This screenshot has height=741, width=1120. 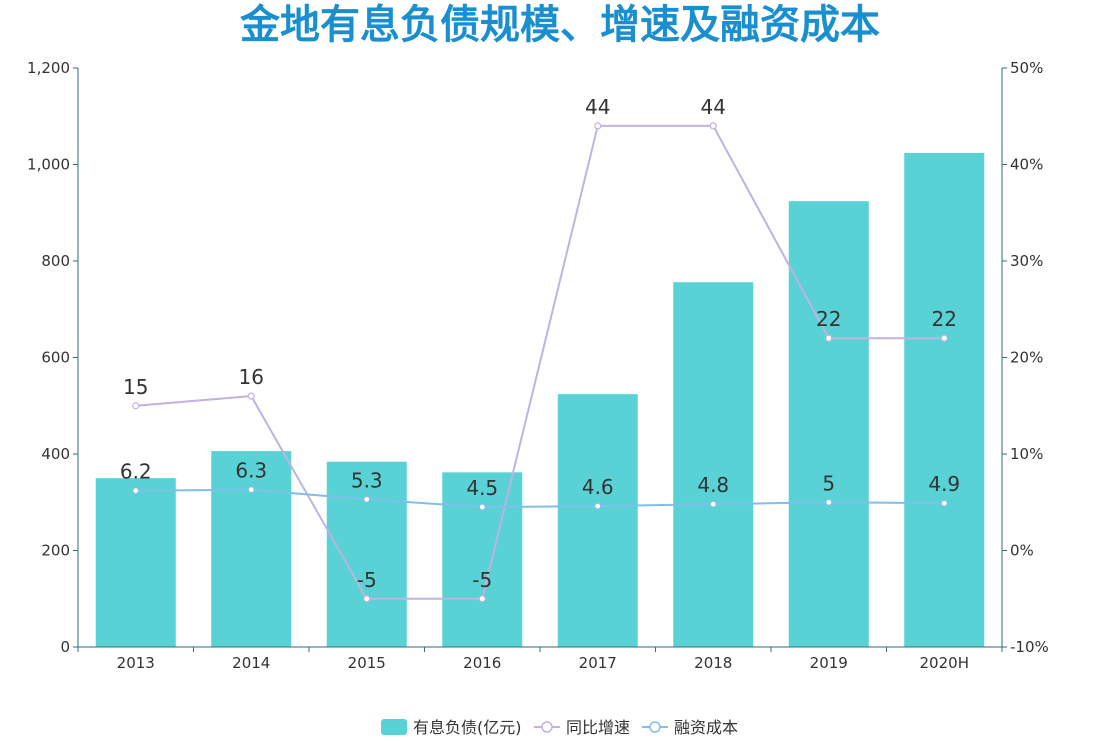 I want to click on growth-point-2015, so click(x=367, y=599).